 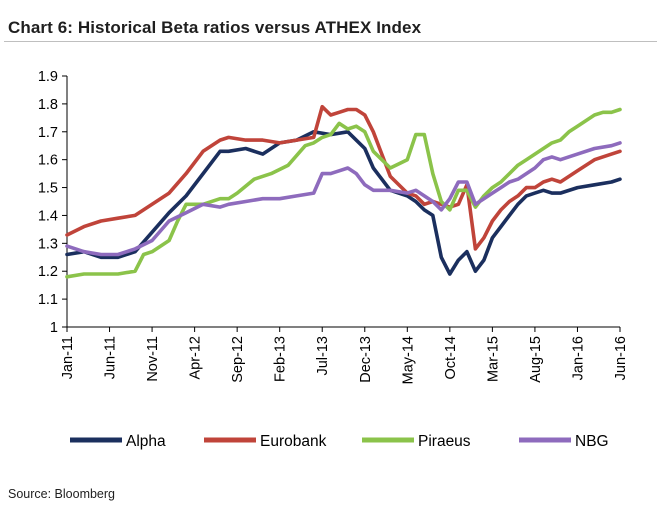 What do you see at coordinates (536, 359) in the screenshot?
I see `x-tick-label: Aug-15` at bounding box center [536, 359].